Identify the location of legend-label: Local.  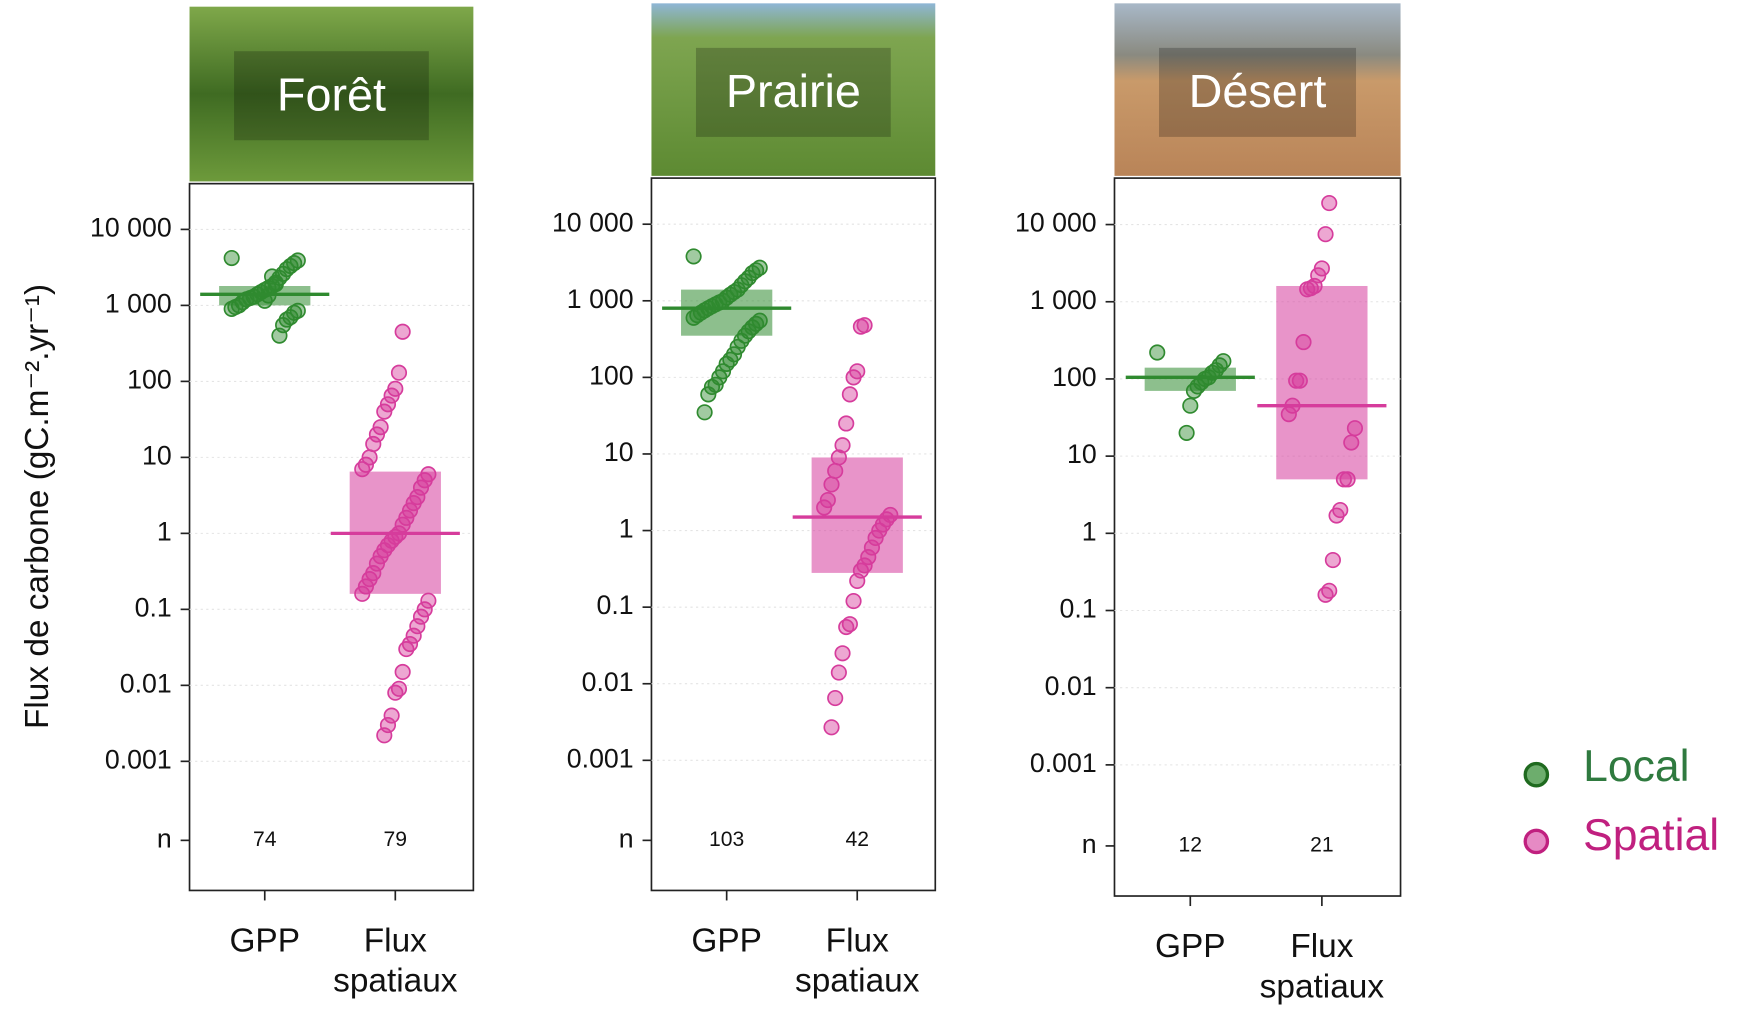
(1636, 766).